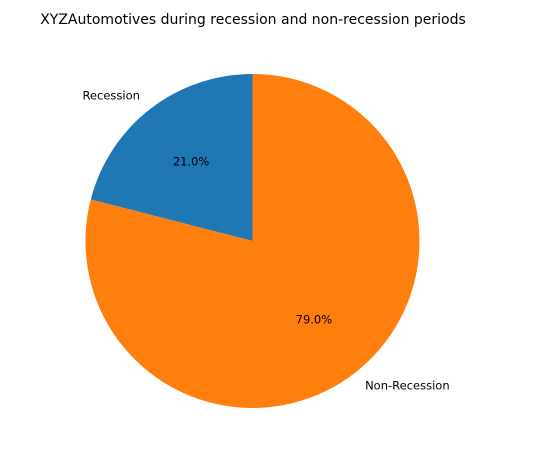 This screenshot has height=452, width=537. I want to click on slice-percent-recession: 21.0%, so click(191, 161).